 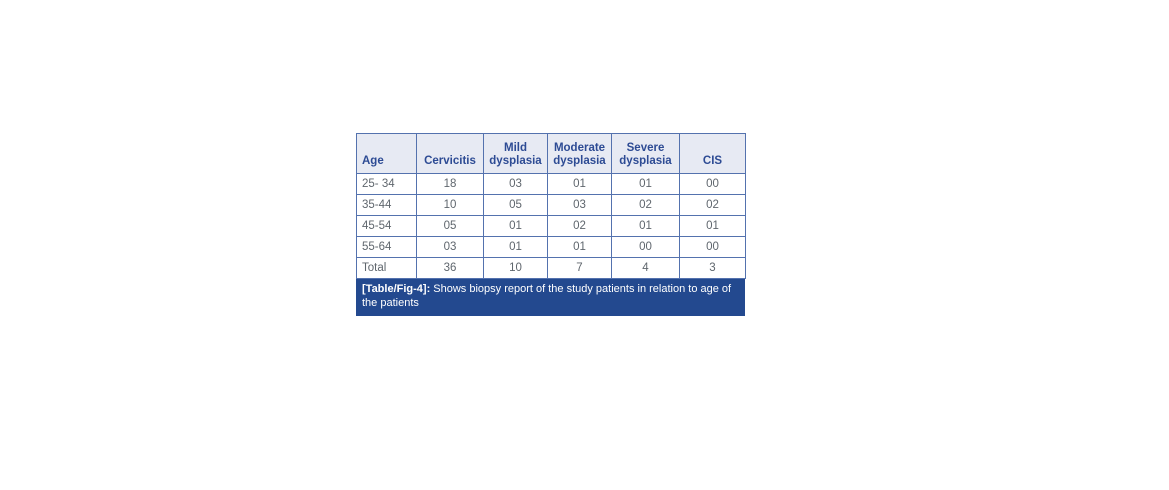 What do you see at coordinates (645, 247) in the screenshot?
I see `cell-severe-dysplasia: 00` at bounding box center [645, 247].